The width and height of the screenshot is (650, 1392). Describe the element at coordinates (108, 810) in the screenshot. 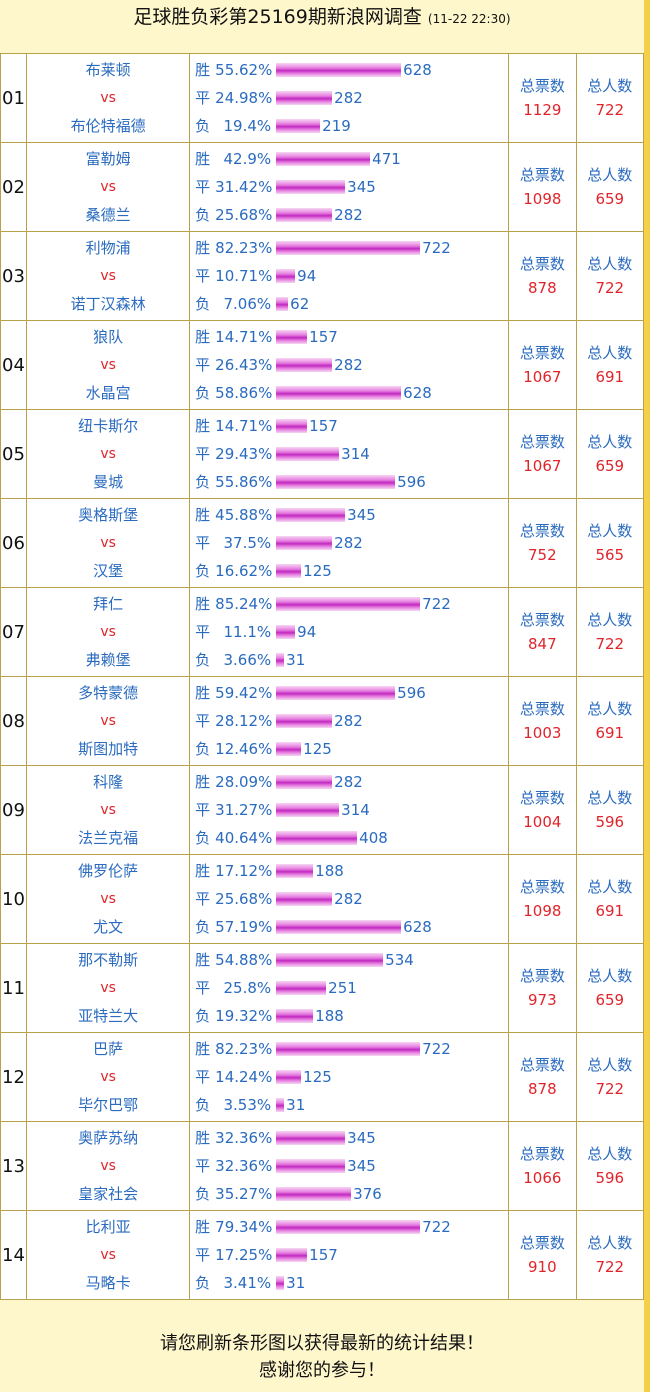

I see `match-teams: 科隆 vs 法兰克福` at that location.